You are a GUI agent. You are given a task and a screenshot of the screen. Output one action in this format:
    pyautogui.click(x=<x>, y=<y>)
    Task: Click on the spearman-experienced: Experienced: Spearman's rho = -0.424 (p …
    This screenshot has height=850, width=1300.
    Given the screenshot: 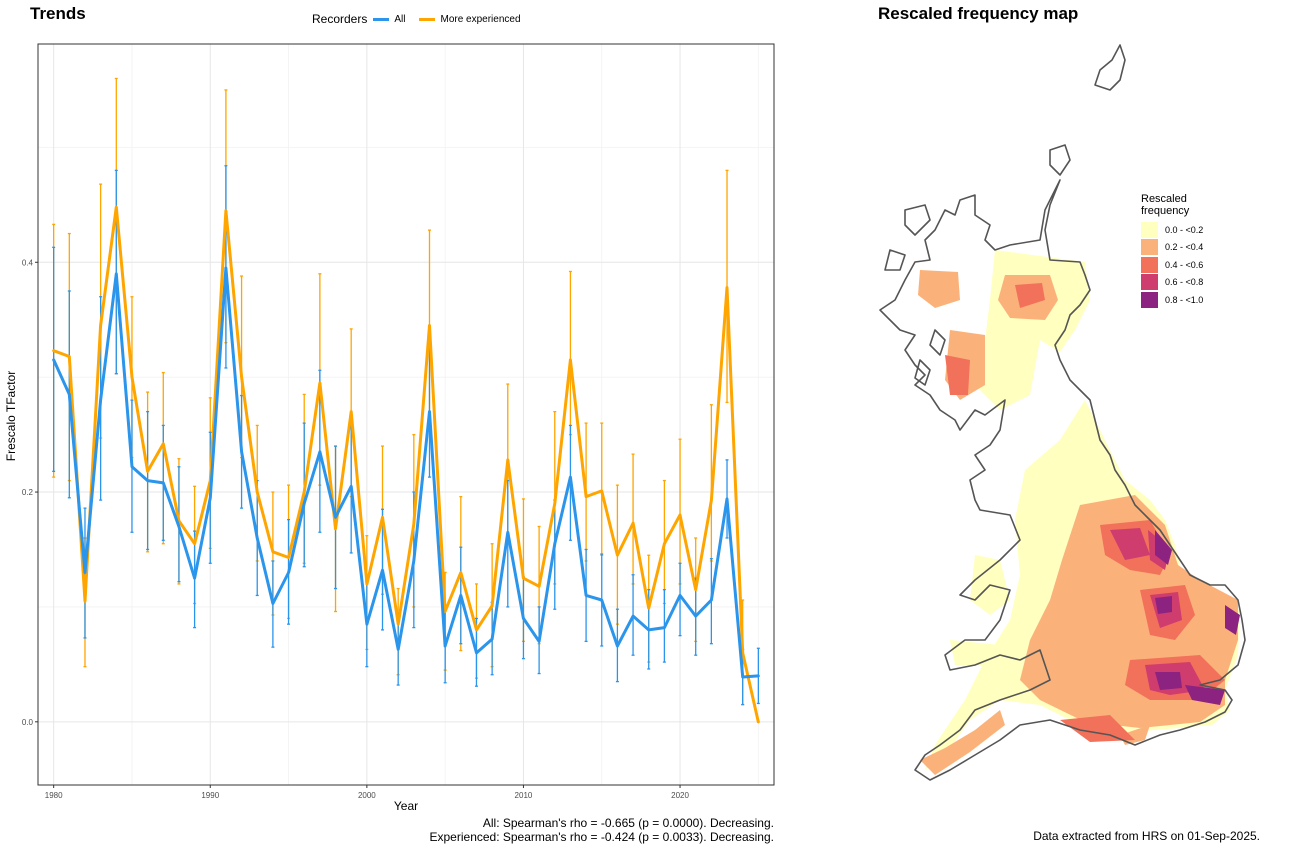 What is the action you would take?
    pyautogui.click(x=602, y=837)
    